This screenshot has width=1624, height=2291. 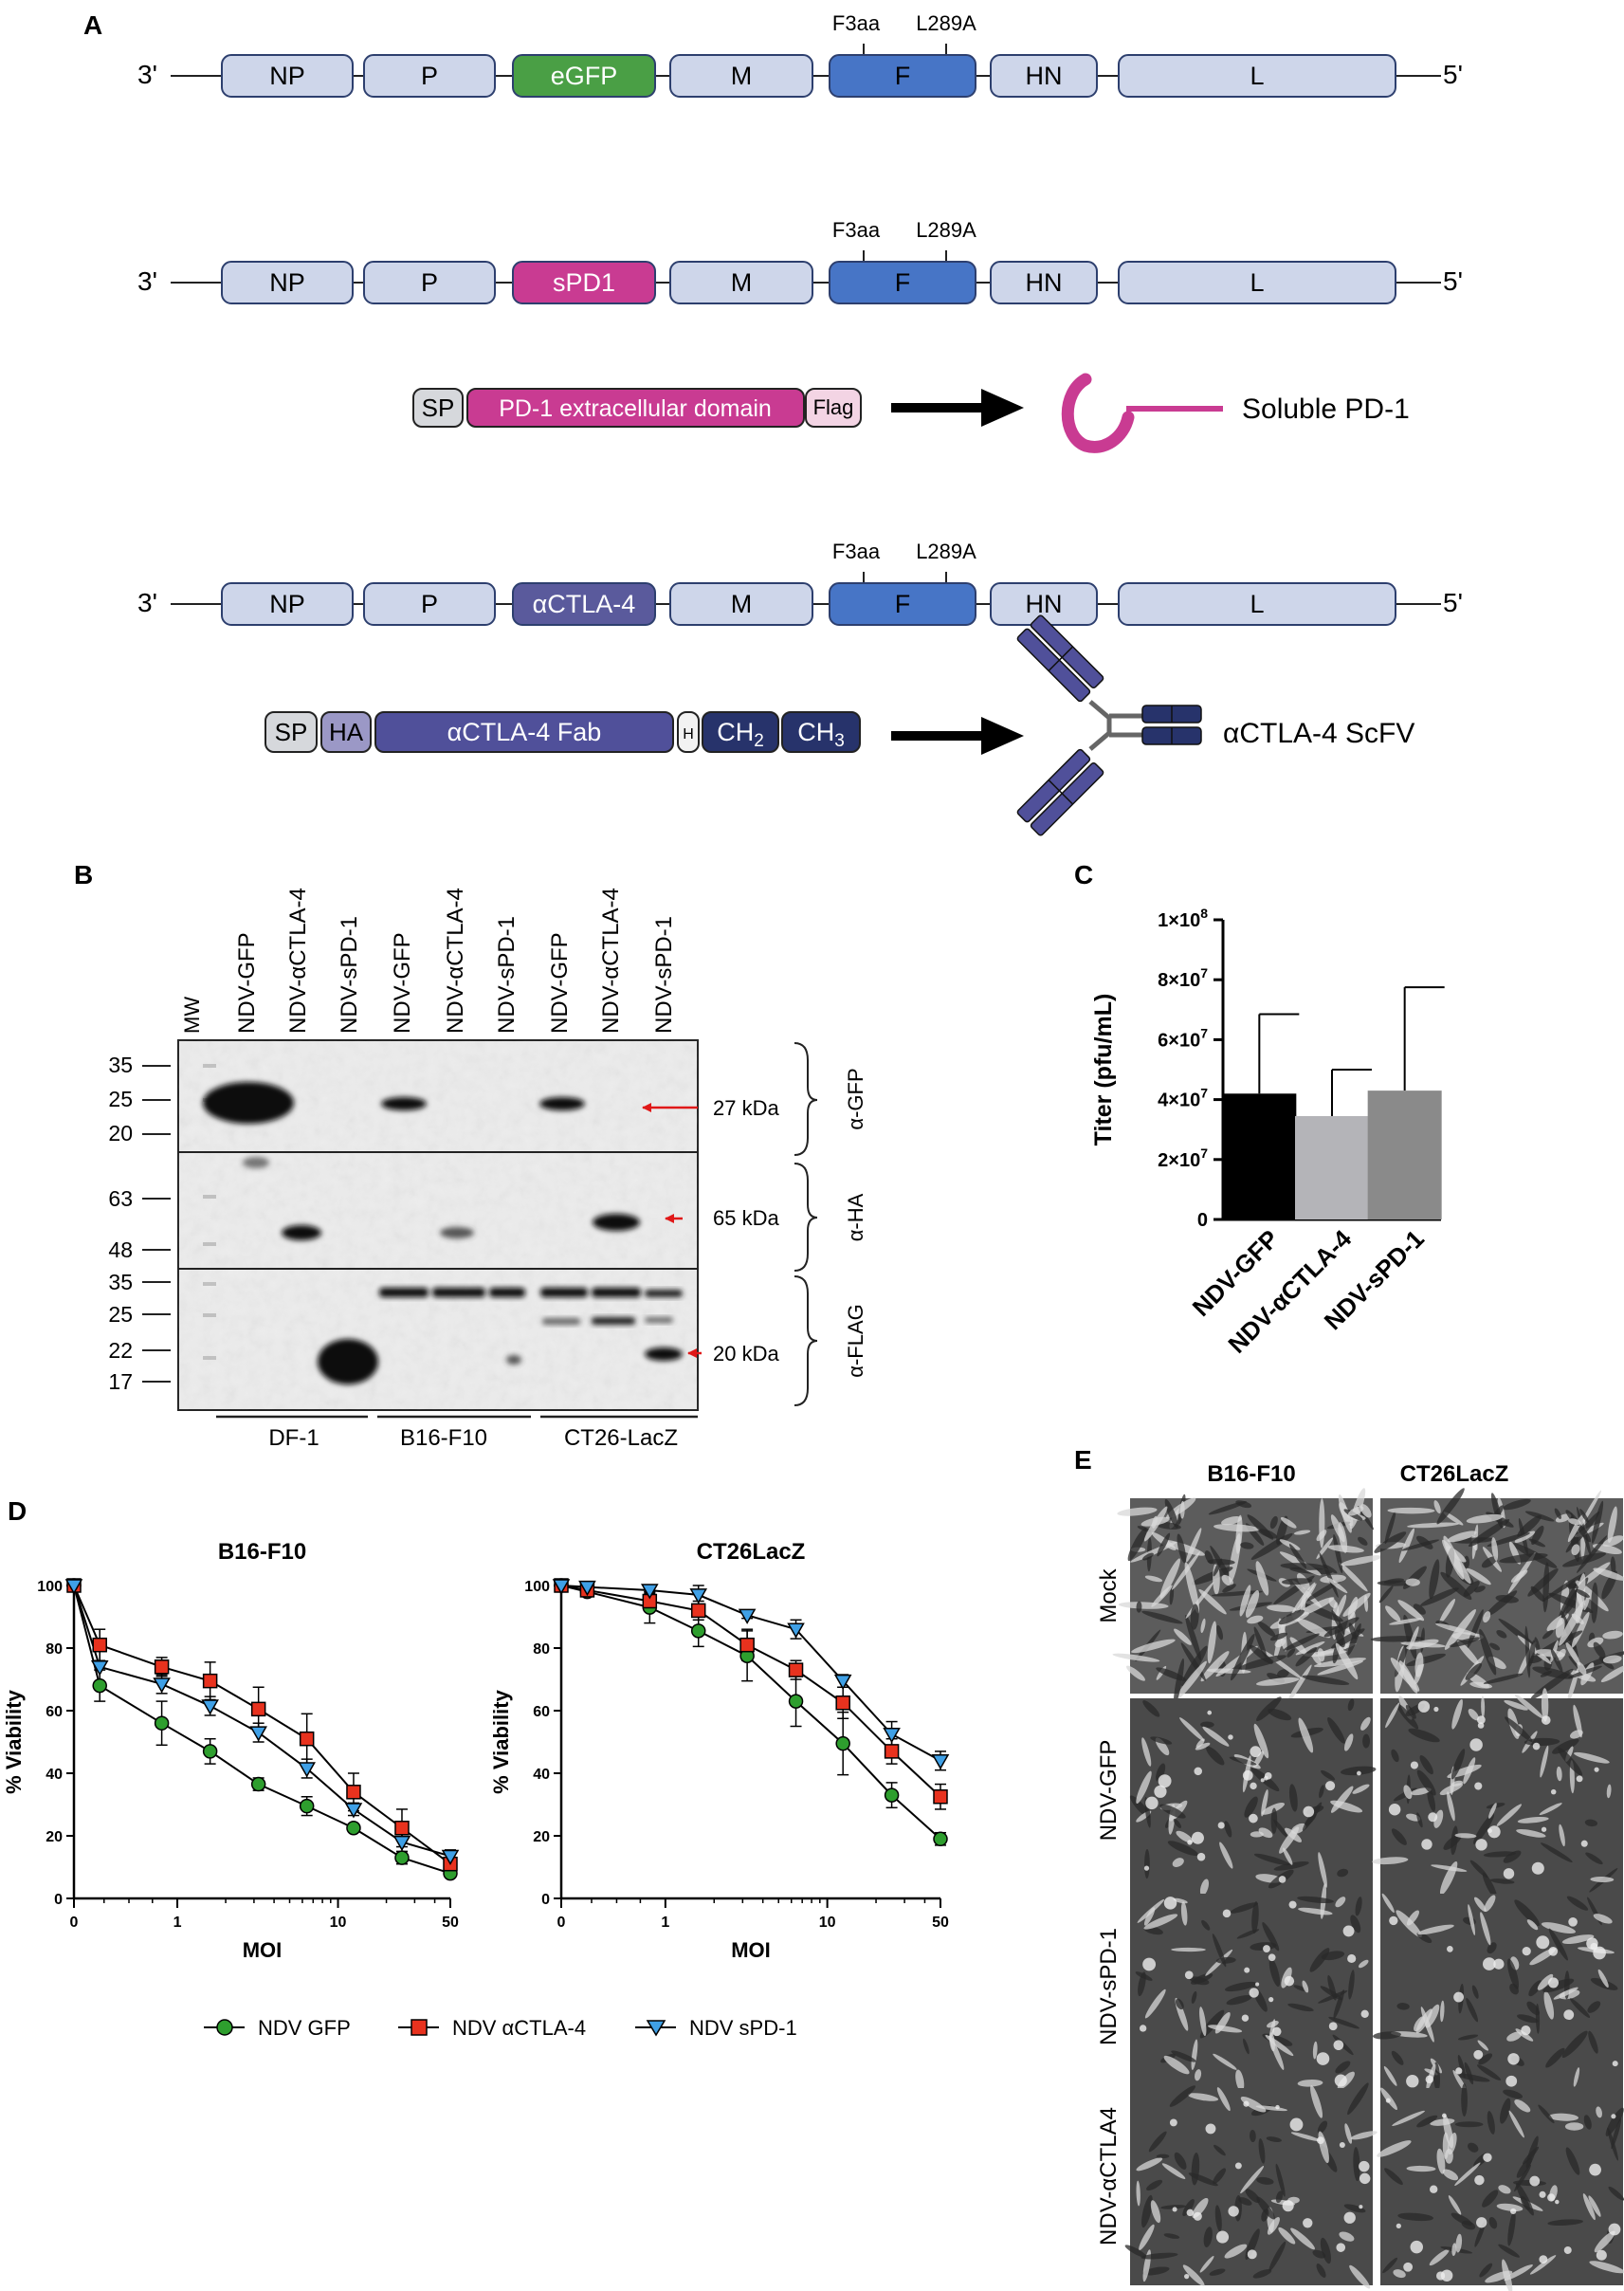 I want to click on cell-line-label: DF-1, so click(x=293, y=1438).